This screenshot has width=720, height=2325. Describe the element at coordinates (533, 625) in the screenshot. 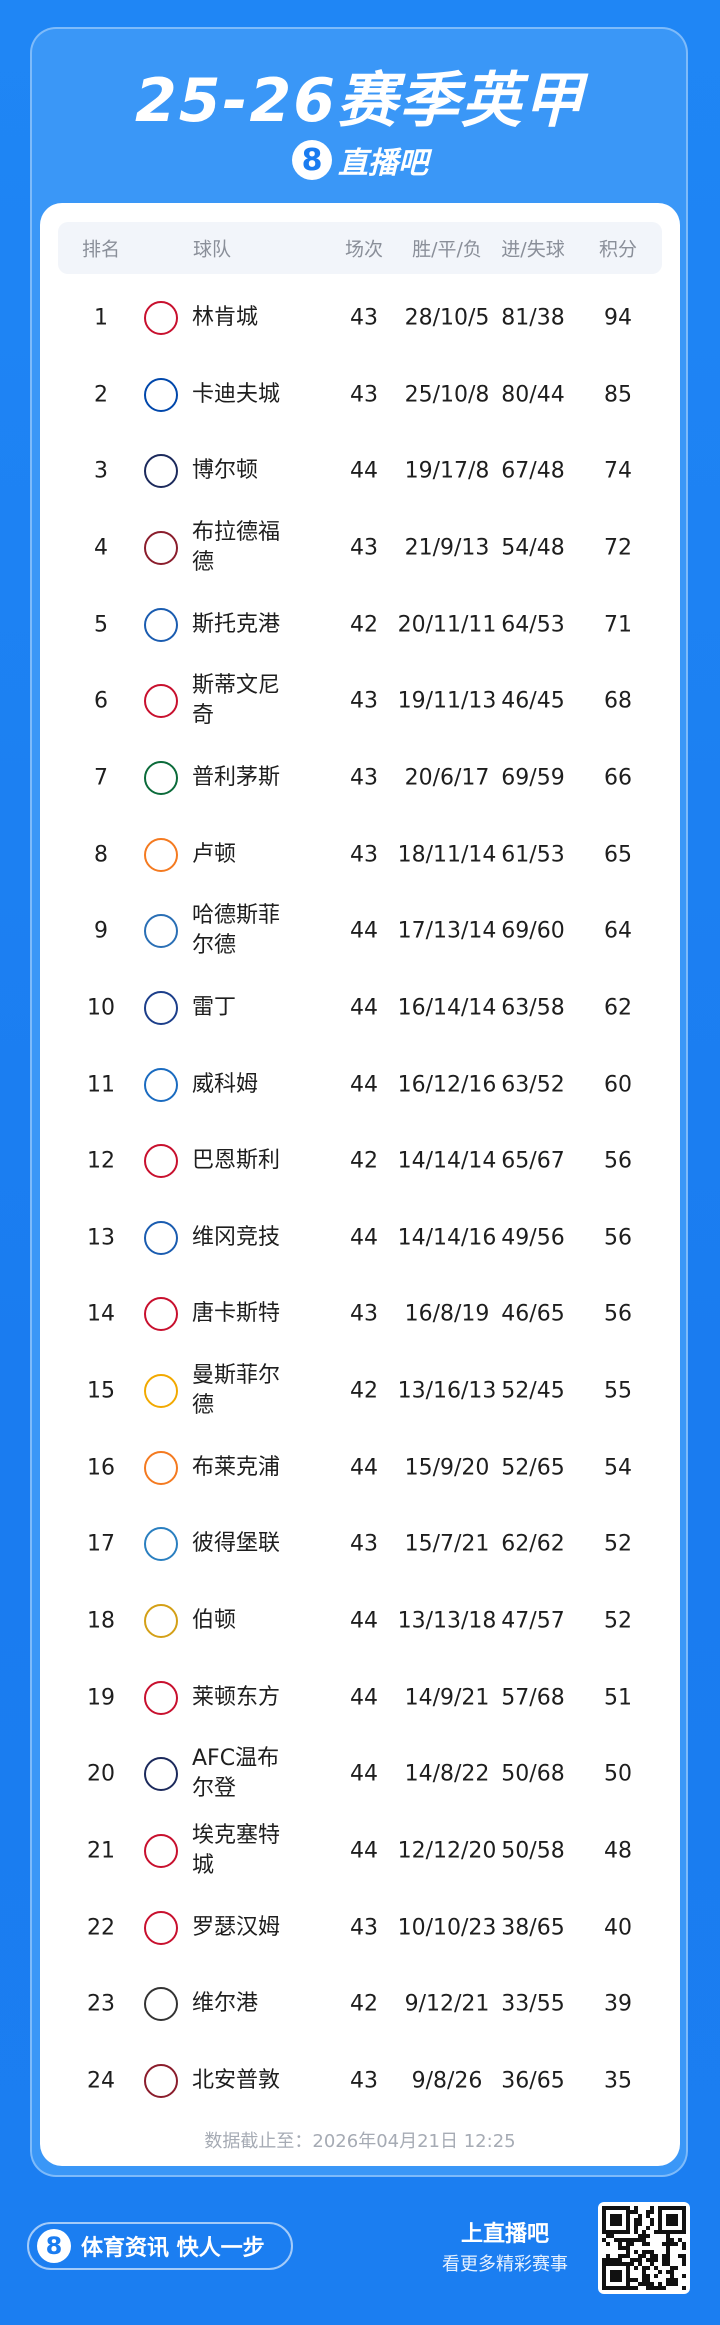

I see `goals: 64/53` at that location.